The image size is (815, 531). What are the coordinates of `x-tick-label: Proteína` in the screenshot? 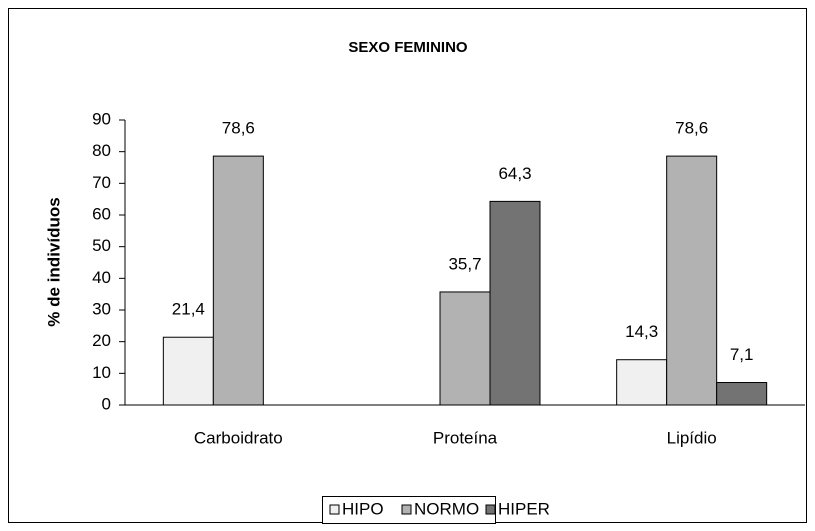 It's located at (465, 437).